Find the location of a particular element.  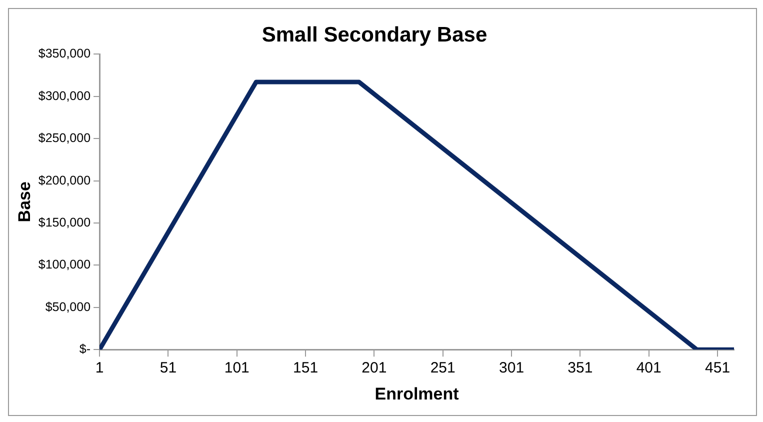

x-axis-title: Enrolment is located at coordinates (417, 394).